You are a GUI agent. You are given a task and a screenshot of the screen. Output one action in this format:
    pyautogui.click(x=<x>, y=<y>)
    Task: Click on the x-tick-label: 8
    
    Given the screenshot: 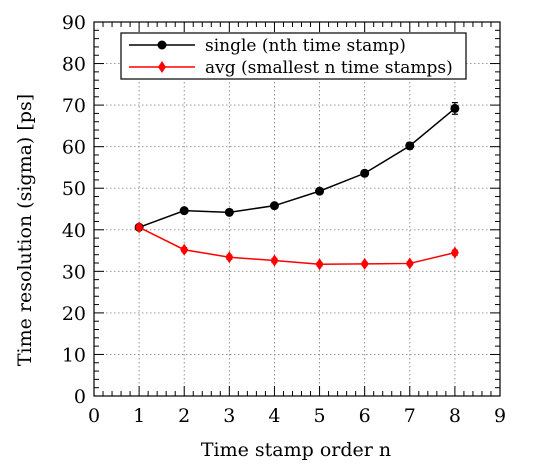 What is the action you would take?
    pyautogui.click(x=455, y=416)
    